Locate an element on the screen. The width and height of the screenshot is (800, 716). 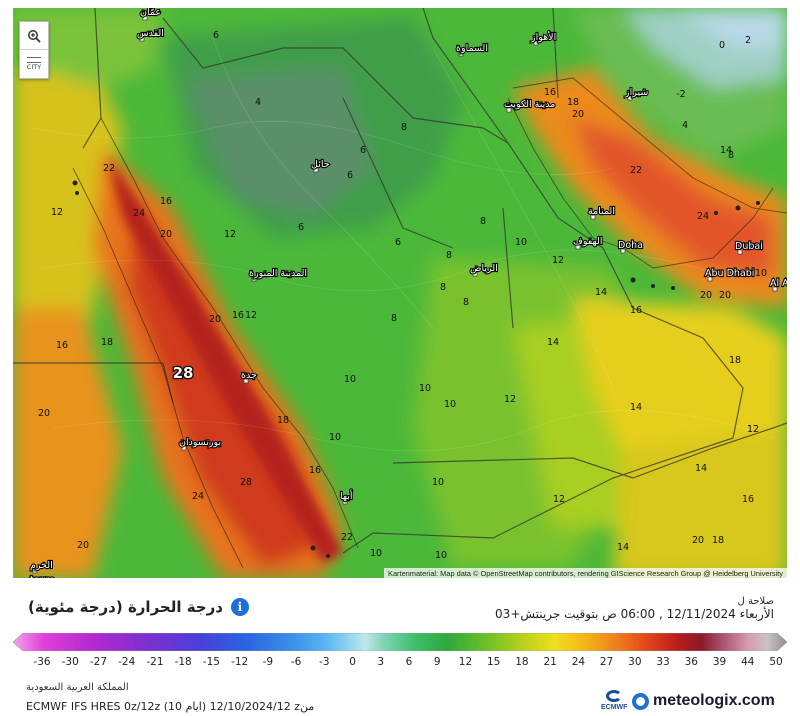
temperature-value-label: 22 is located at coordinates (109, 168).